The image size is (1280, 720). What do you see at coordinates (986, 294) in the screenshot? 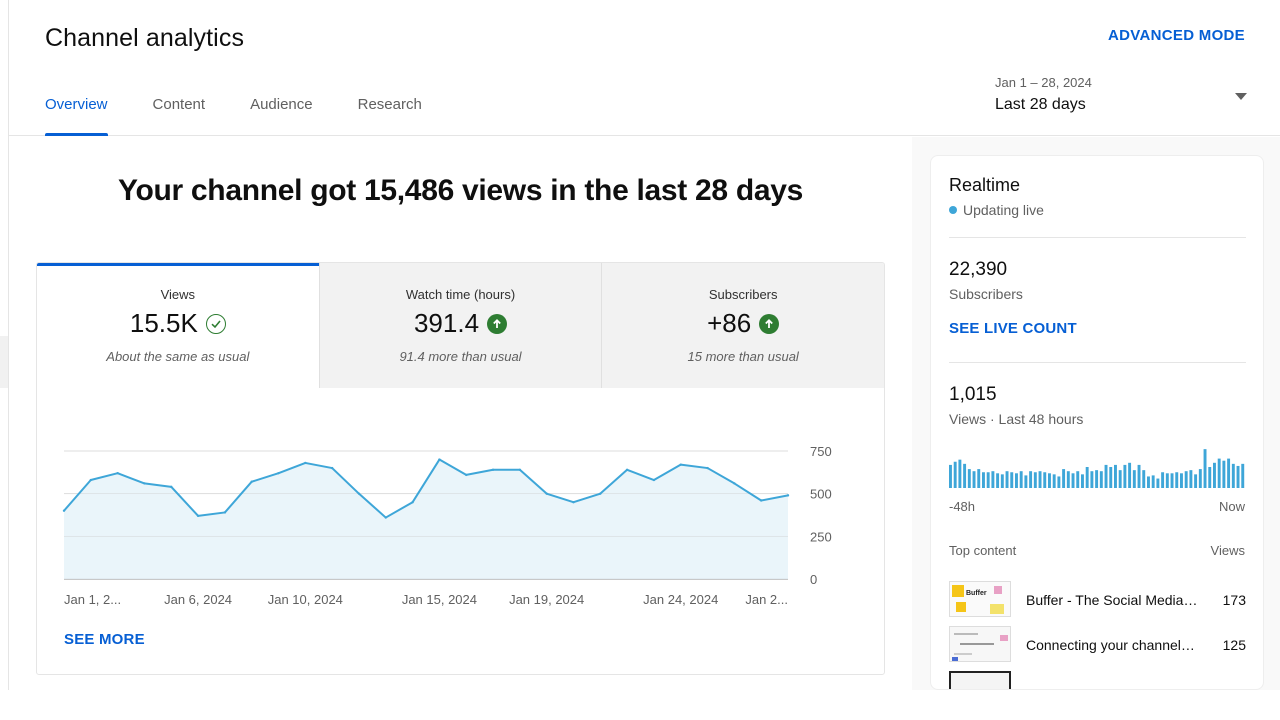
I see `subscriber-label: Subscribers` at bounding box center [986, 294].